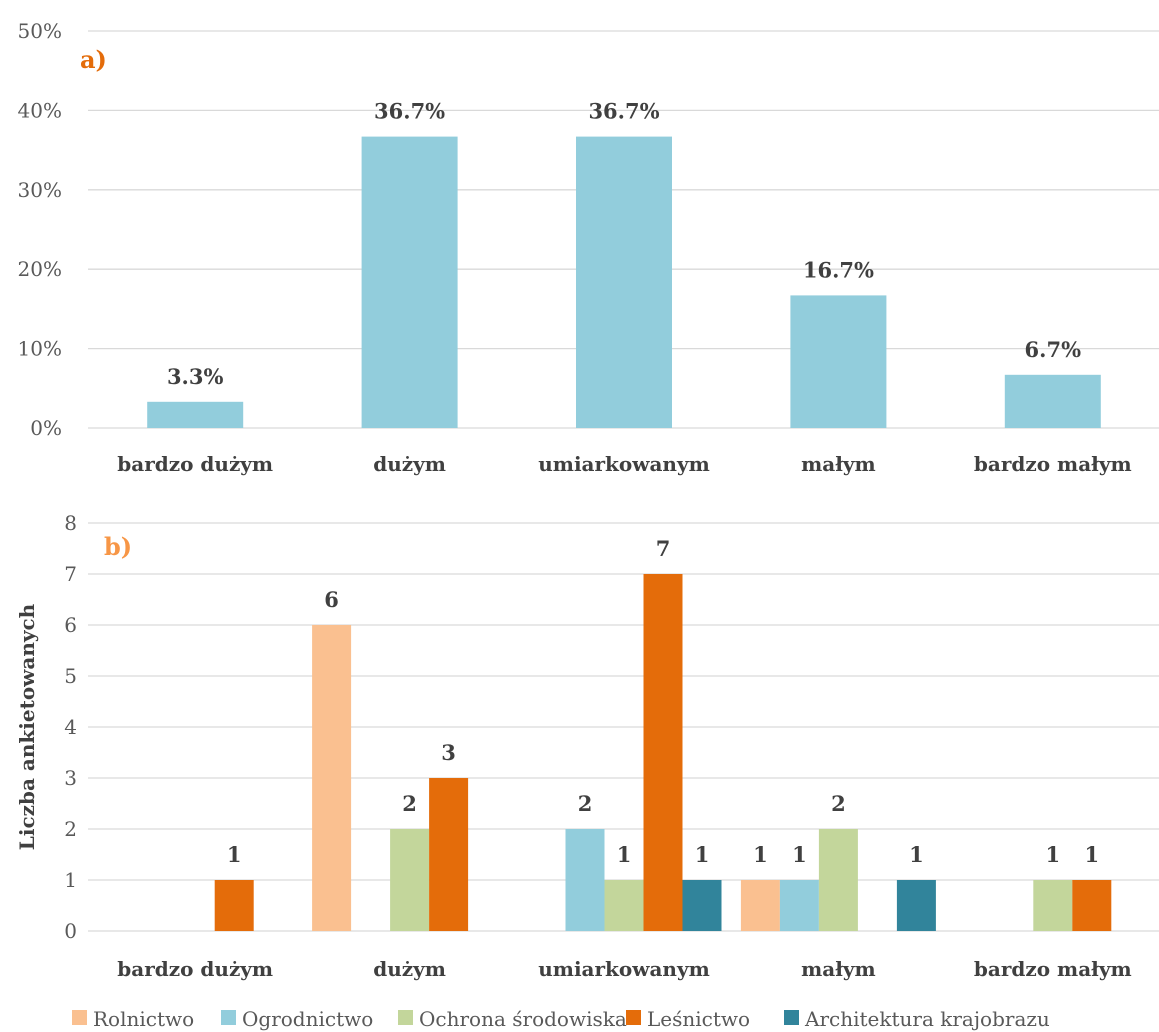 The height and width of the screenshot is (1032, 1159). Describe the element at coordinates (70, 931) in the screenshot. I see `y-tick-label-b: 0` at that location.